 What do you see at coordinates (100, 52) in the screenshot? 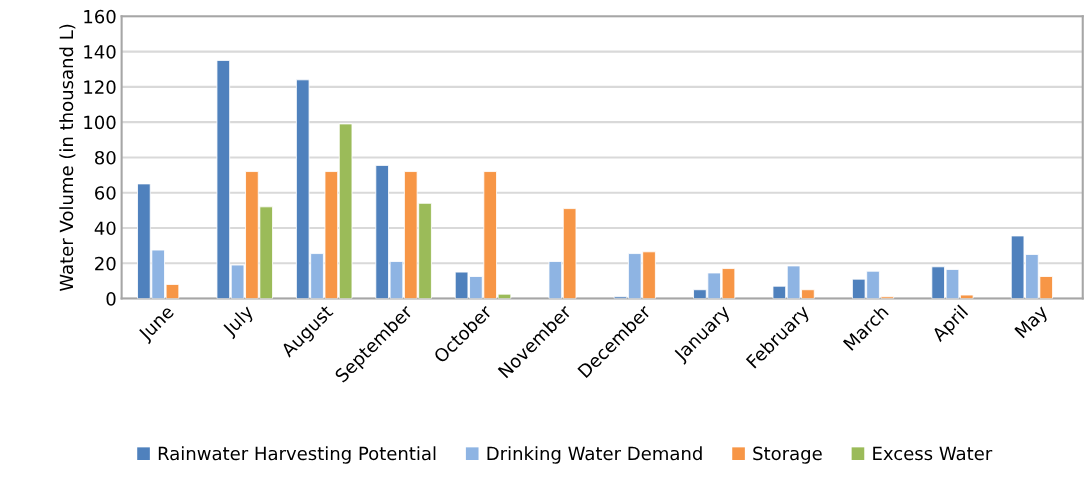
I see `y-tick-label: 140` at bounding box center [100, 52].